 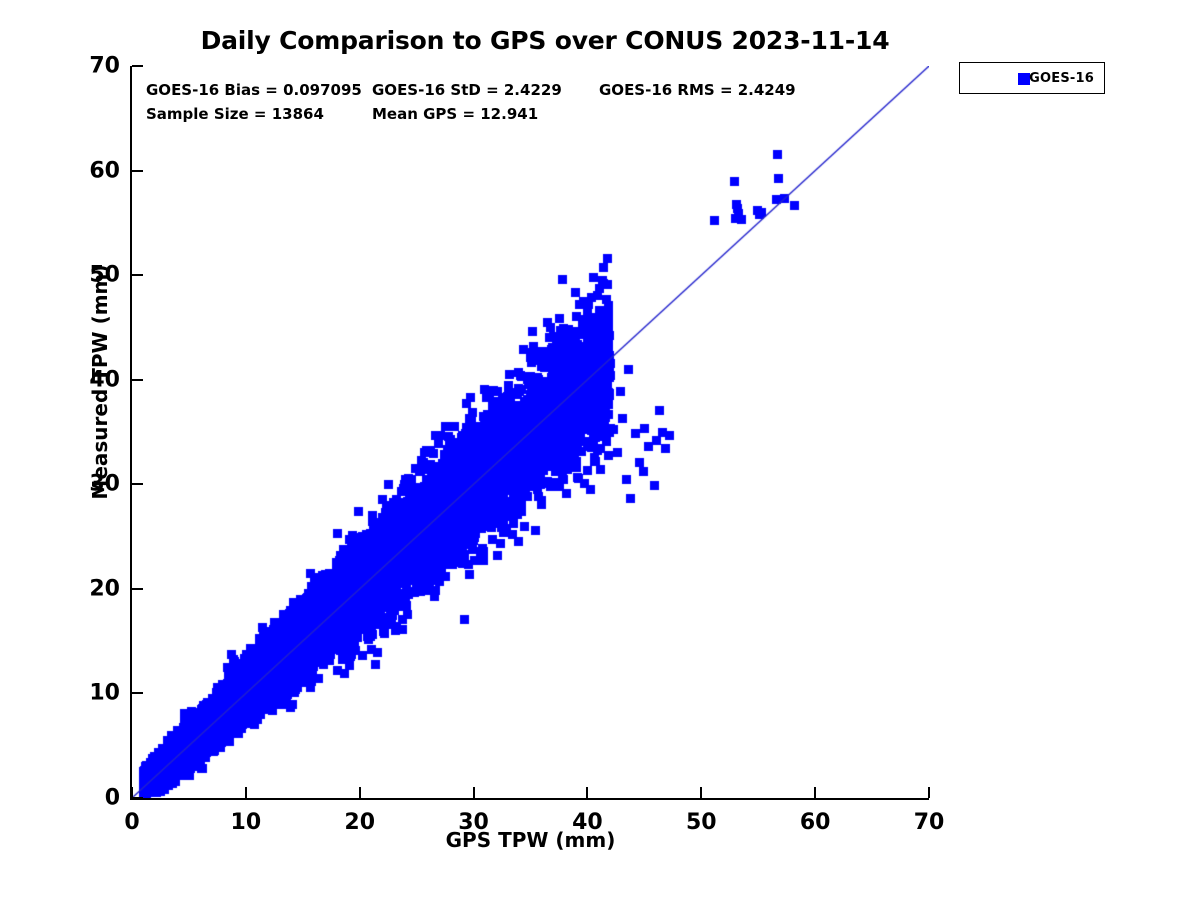 What do you see at coordinates (697, 90) in the screenshot?
I see `annotation-2: GOES-16 RMS = 2.4249` at bounding box center [697, 90].